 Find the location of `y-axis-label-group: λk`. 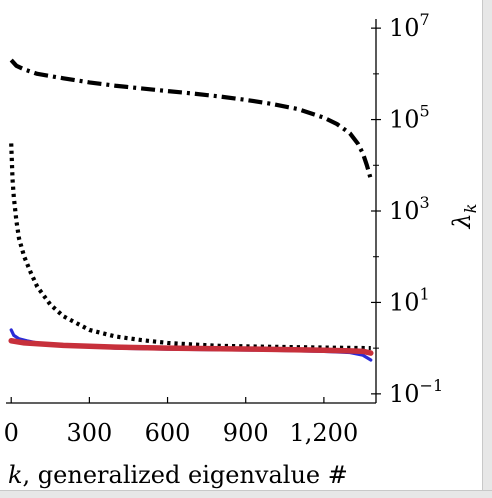

y-axis-label-group: λk is located at coordinates (464, 217).